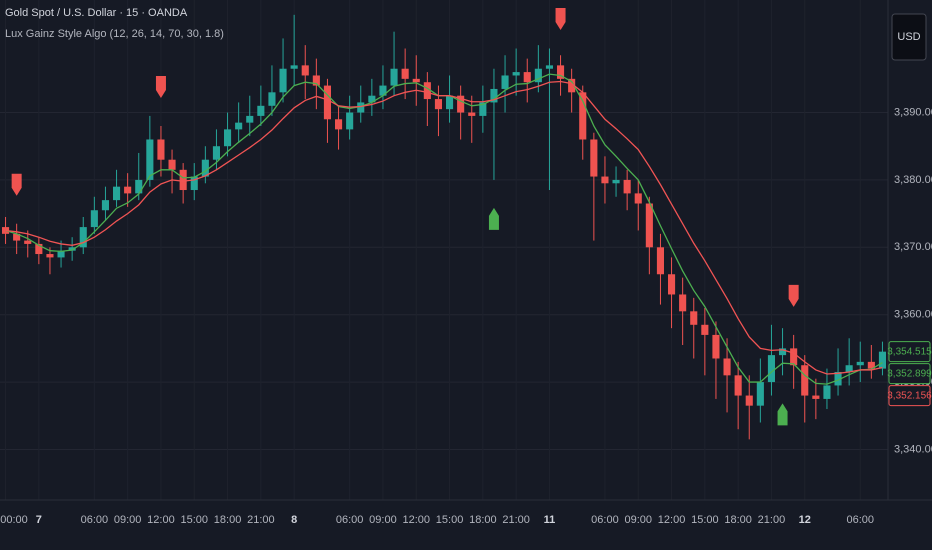 This screenshot has width=932, height=550. I want to click on x-tick-label: 8, so click(294, 520).